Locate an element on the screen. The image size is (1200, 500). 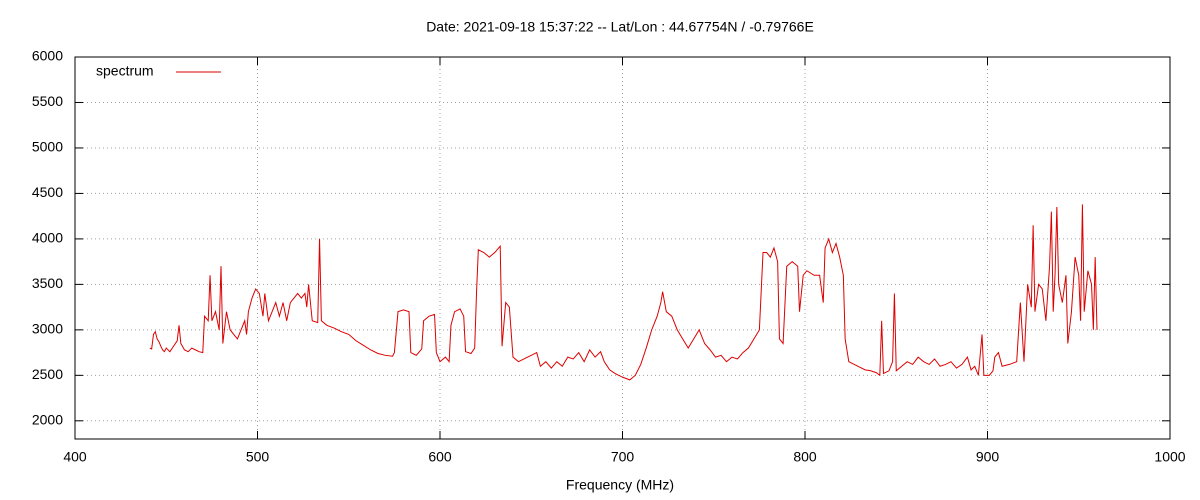
y-tick-label: 2000 is located at coordinates (47, 420).